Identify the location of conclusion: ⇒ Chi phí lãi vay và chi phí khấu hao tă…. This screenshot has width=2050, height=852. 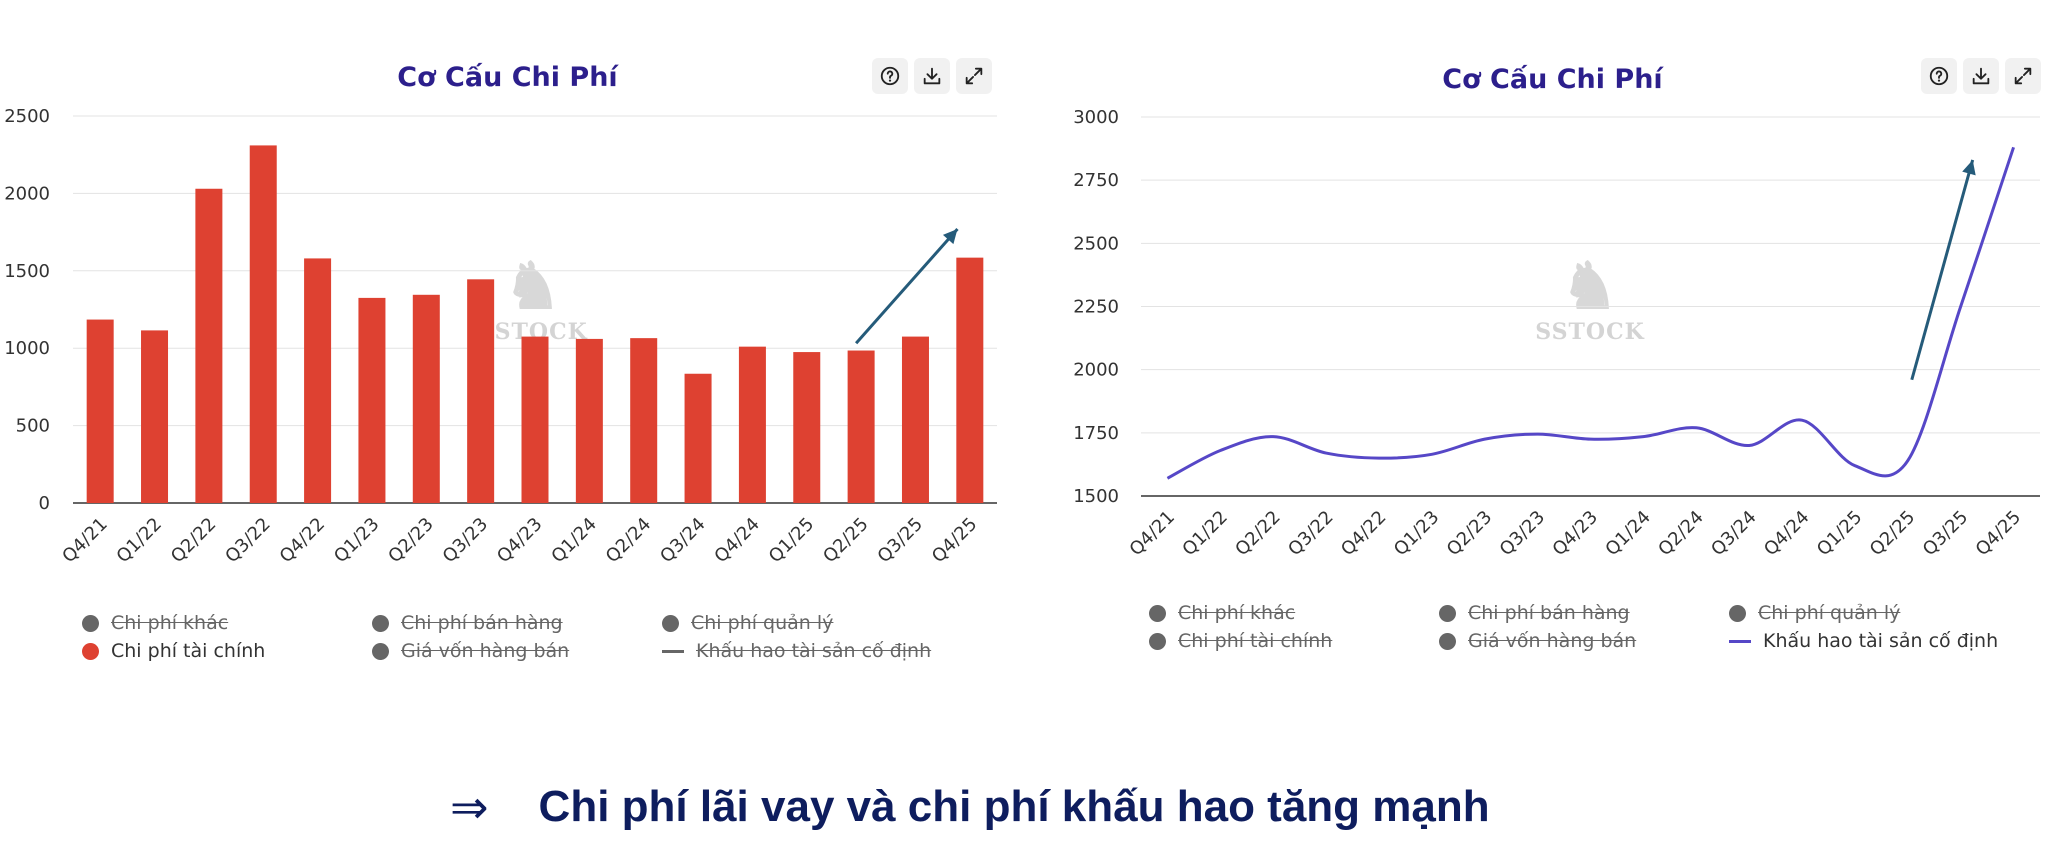
(970, 807).